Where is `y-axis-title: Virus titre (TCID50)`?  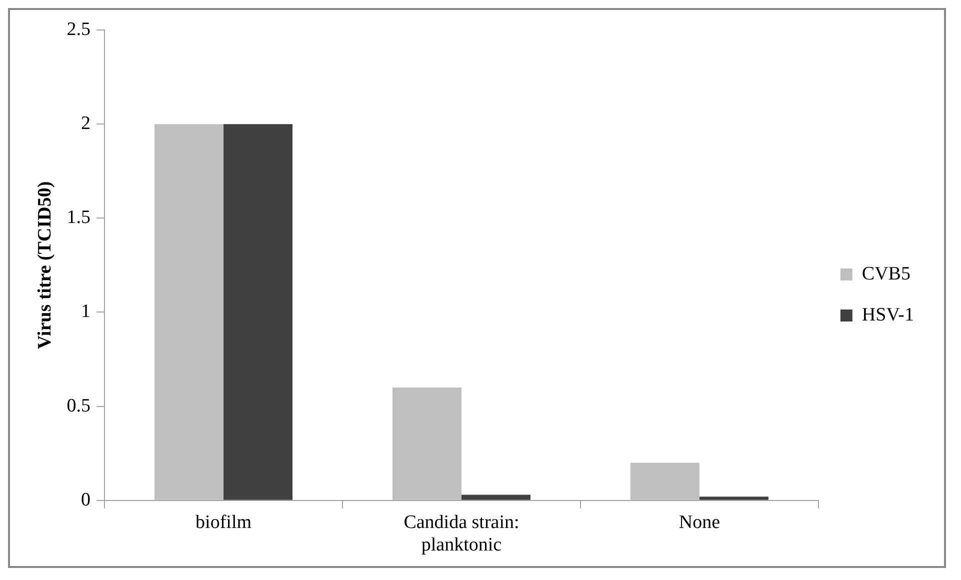 y-axis-title: Virus titre (TCID50) is located at coordinates (45, 265).